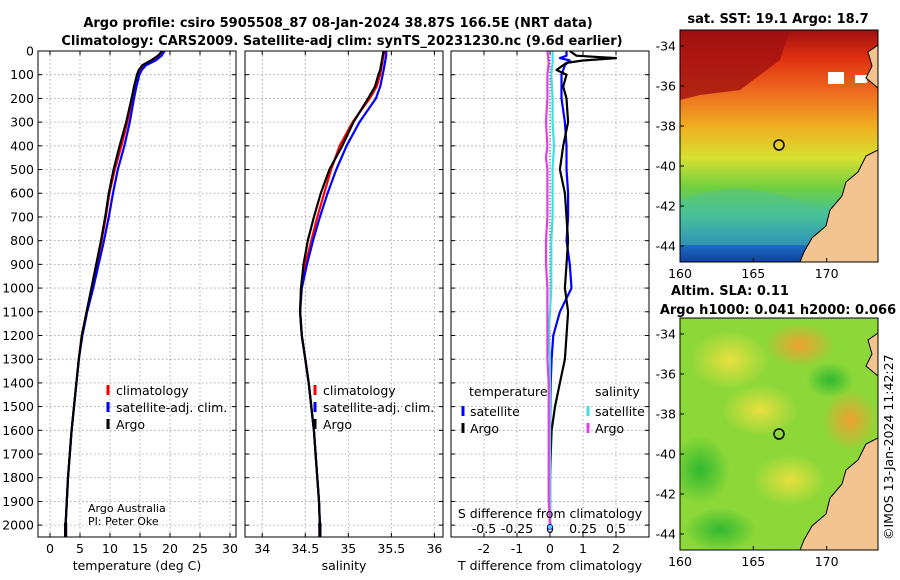 This screenshot has width=900, height=580. Describe the element at coordinates (18, 501) in the screenshot. I see `y-tick-label: 1900` at that location.